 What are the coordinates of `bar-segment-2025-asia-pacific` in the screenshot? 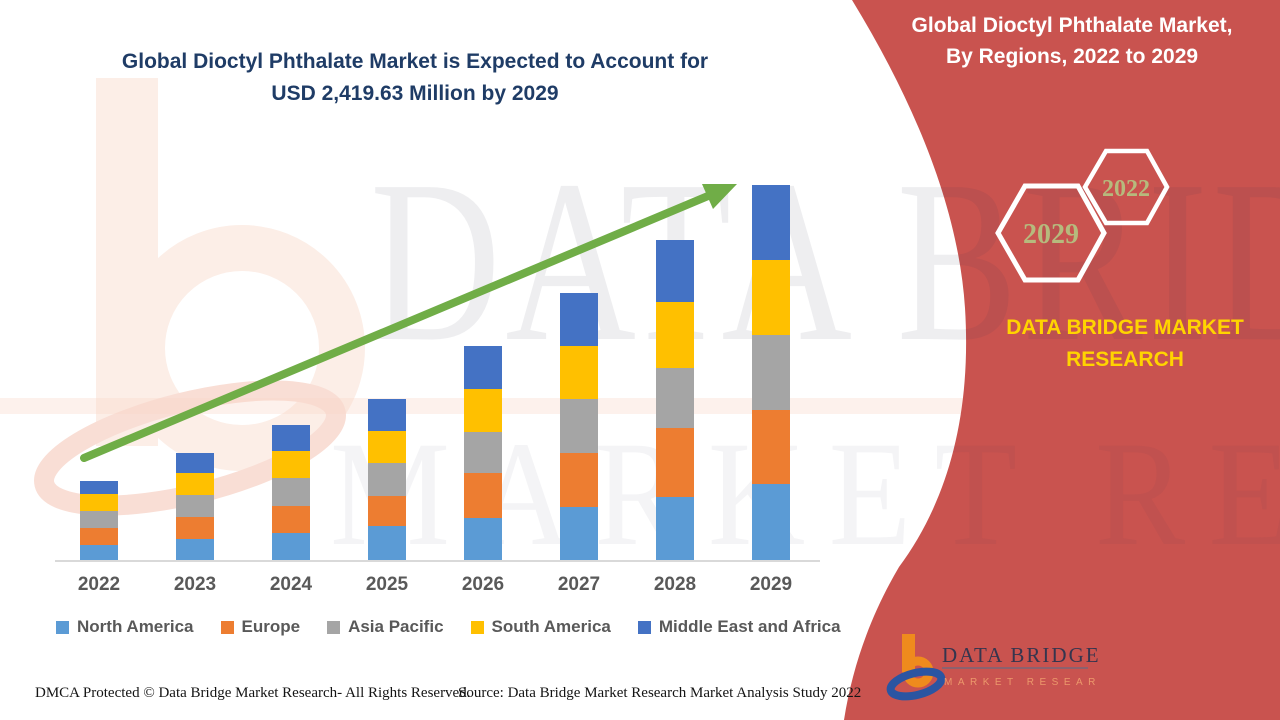 It's located at (387, 479).